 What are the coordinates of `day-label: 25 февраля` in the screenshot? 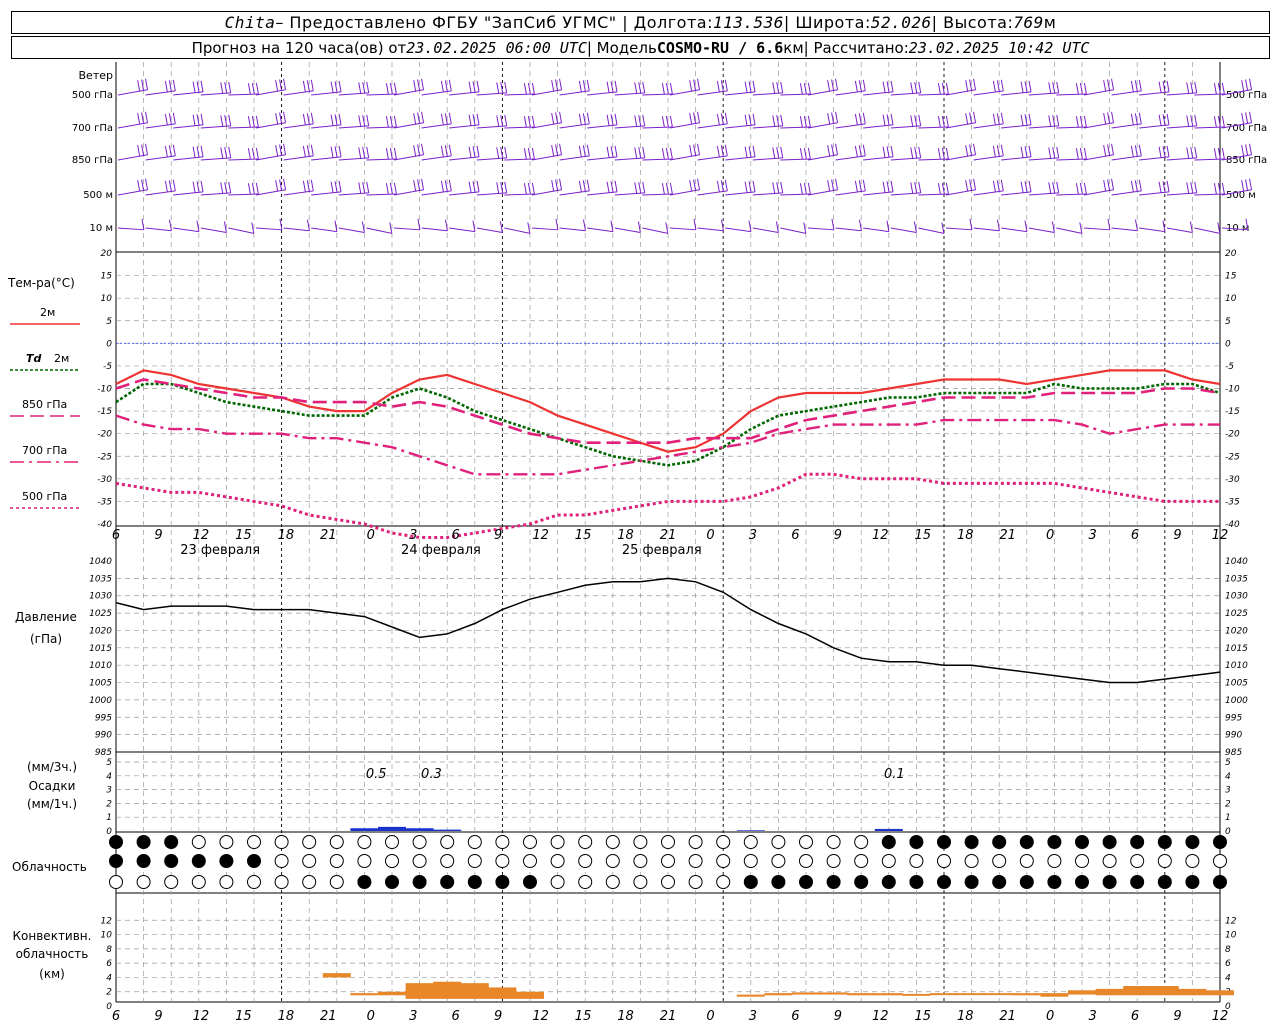 It's located at (662, 550).